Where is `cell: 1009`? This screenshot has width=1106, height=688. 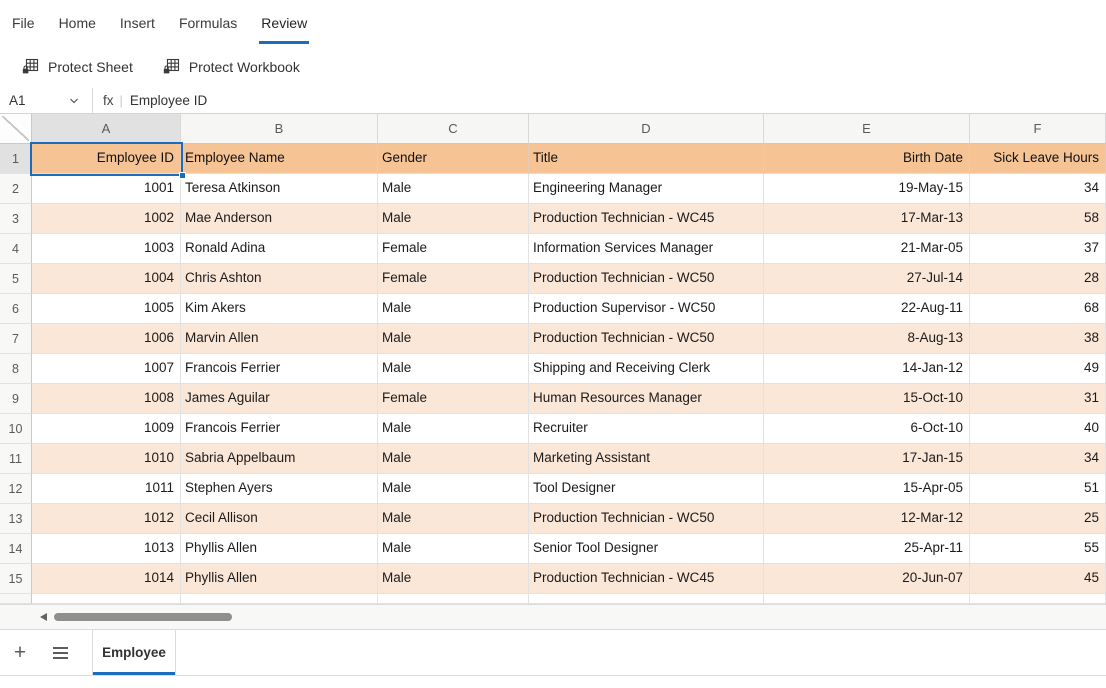 cell: 1009 is located at coordinates (106, 429).